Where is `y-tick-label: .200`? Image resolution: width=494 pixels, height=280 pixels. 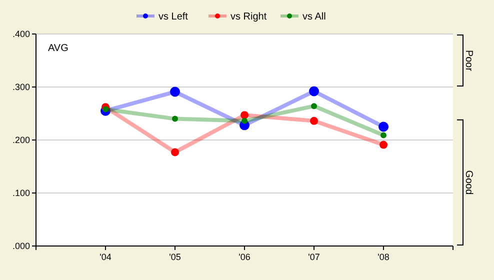
y-tick-label: .200 is located at coordinates (21, 140).